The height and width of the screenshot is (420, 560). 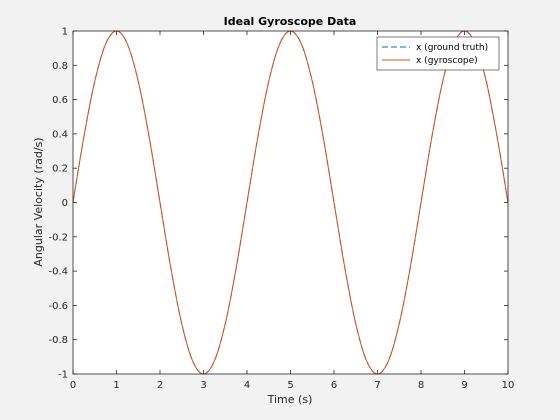 What do you see at coordinates (247, 385) in the screenshot?
I see `x-tick-label: 4` at bounding box center [247, 385].